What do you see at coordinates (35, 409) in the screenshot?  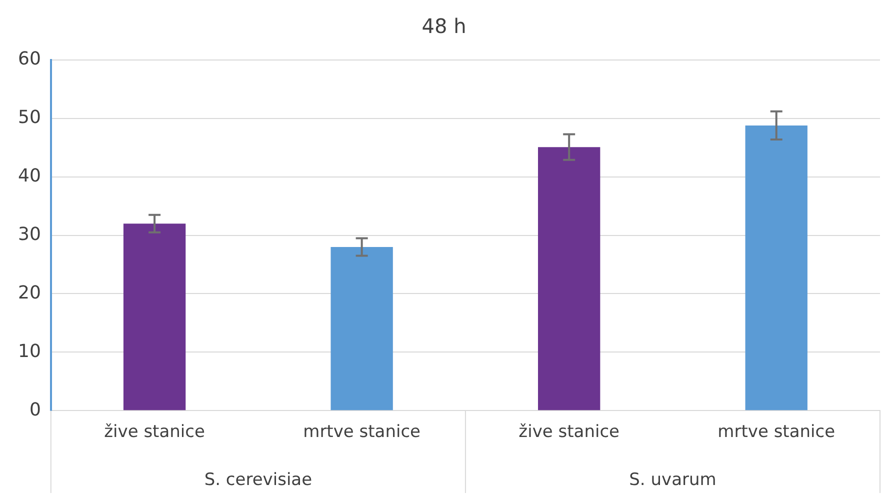 I see `y-tick-label: 0` at bounding box center [35, 409].